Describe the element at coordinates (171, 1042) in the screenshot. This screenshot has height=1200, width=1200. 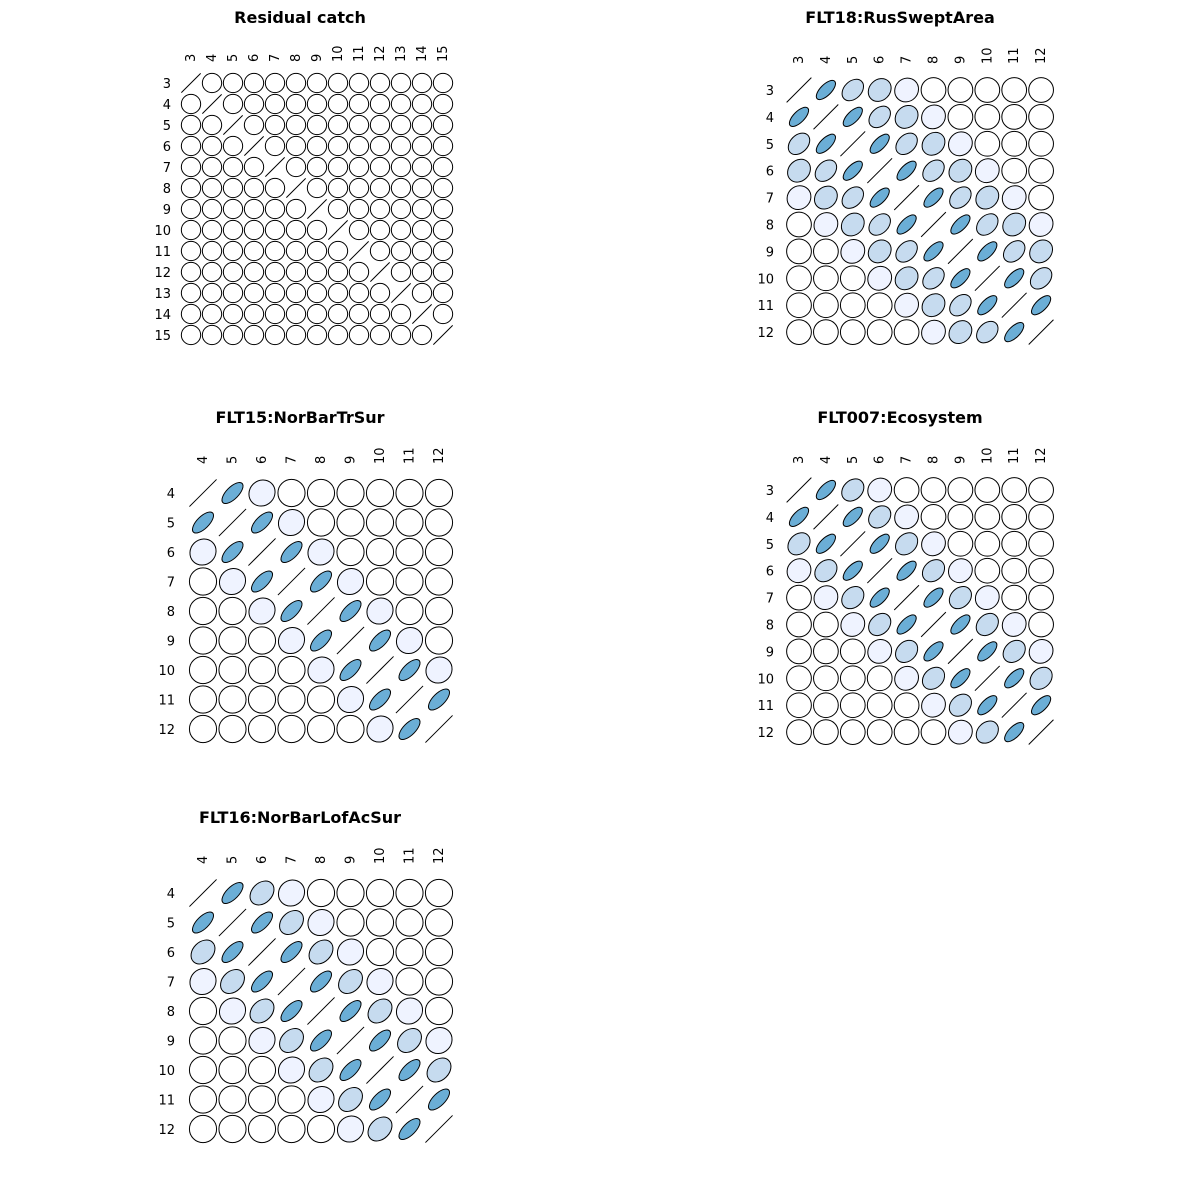
I see `row-label: 9` at that location.